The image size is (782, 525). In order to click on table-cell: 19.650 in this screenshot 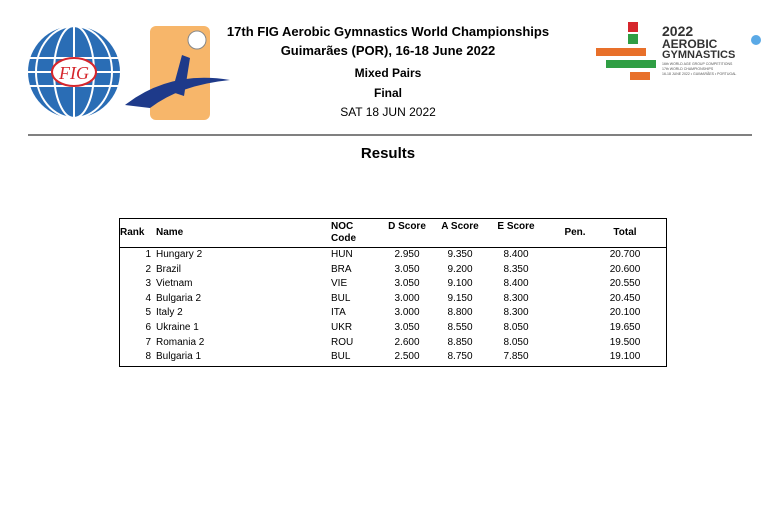, I will do `click(625, 327)`.